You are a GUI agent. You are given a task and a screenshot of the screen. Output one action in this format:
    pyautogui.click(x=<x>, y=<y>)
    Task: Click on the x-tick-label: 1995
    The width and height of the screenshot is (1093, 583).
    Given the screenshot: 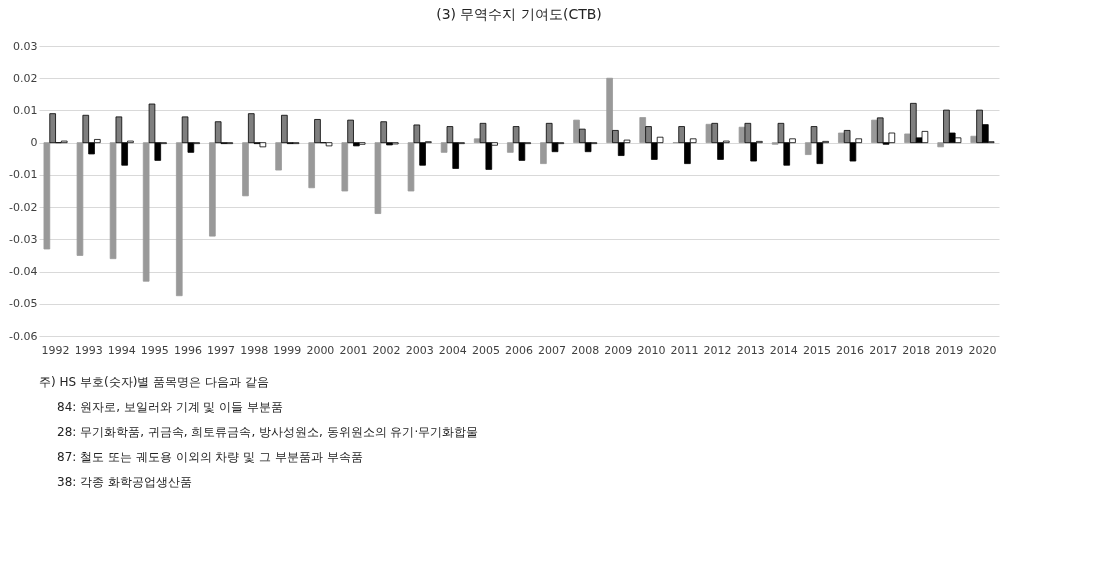 What is the action you would take?
    pyautogui.click(x=154, y=350)
    